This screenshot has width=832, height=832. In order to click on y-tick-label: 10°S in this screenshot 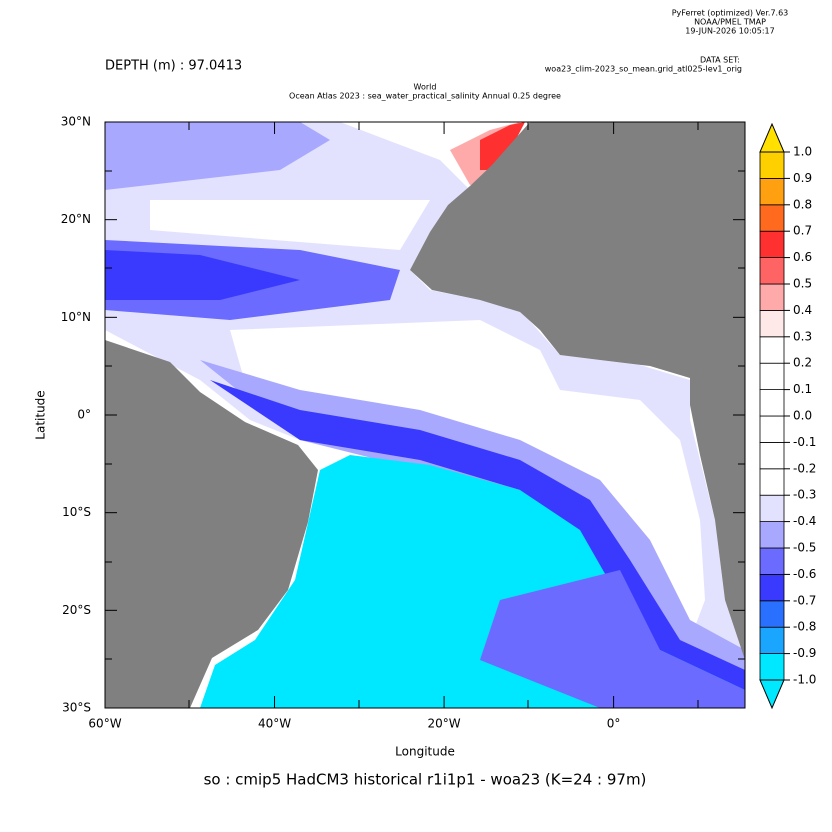, I will do `click(76, 512)`.